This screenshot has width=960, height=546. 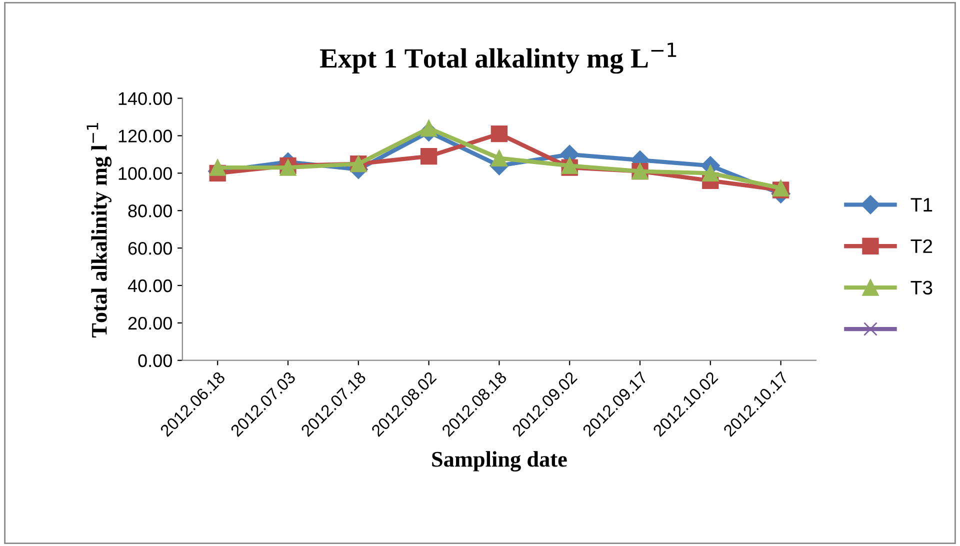 I want to click on y-axis-title: Total alkalinity mg l$^{−1}$, so click(x=99, y=230).